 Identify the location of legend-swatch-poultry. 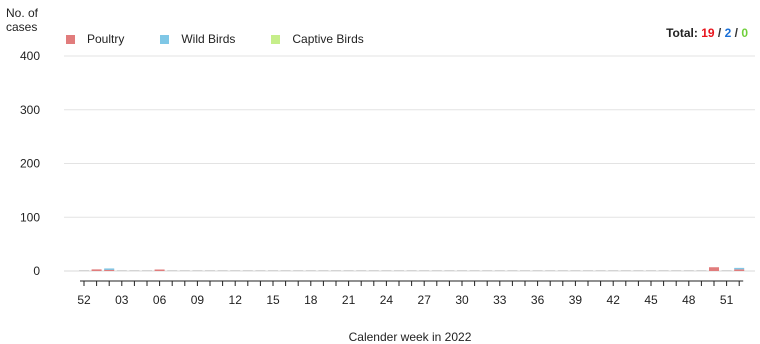
(70, 39).